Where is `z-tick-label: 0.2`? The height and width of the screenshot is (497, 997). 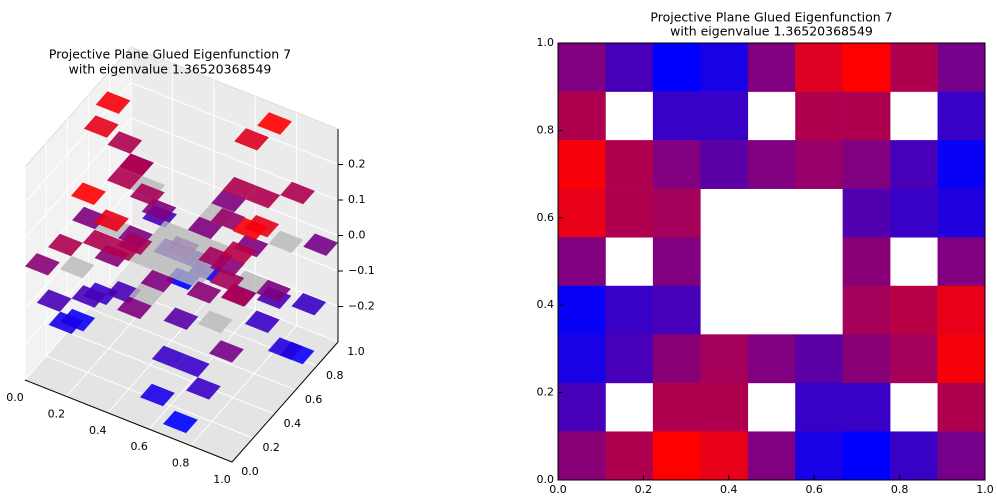
z-tick-label: 0.2 is located at coordinates (357, 164).